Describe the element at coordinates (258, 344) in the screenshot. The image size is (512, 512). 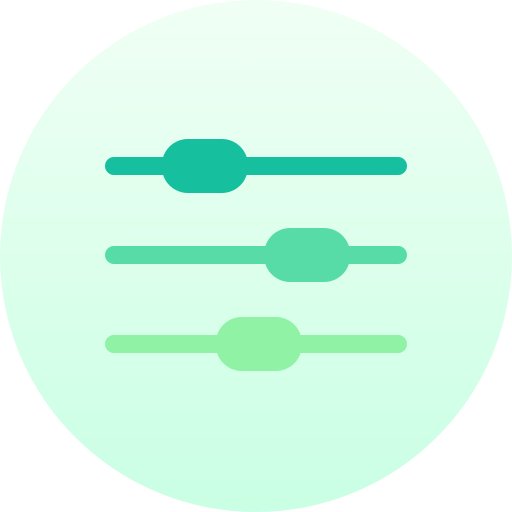
I see `slider-3-knob` at that location.